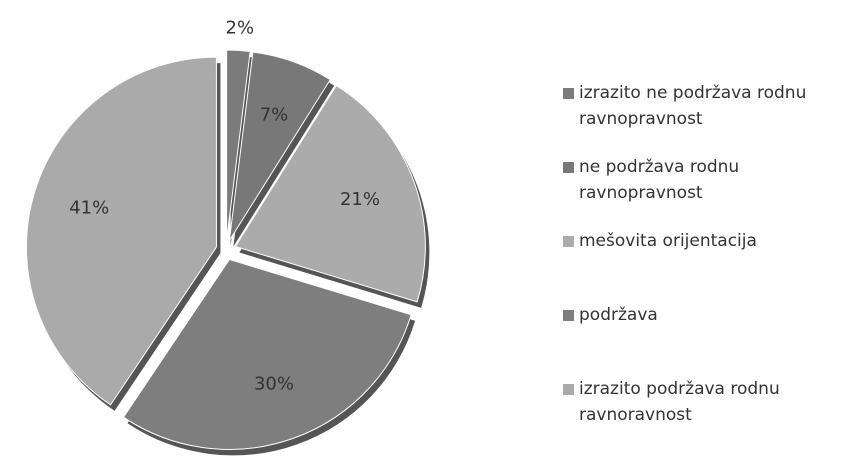 Image resolution: width=845 pixels, height=469 pixels. What do you see at coordinates (659, 180) in the screenshot?
I see `legend-label: ne podržava rodnu ravnopravnost` at bounding box center [659, 180].